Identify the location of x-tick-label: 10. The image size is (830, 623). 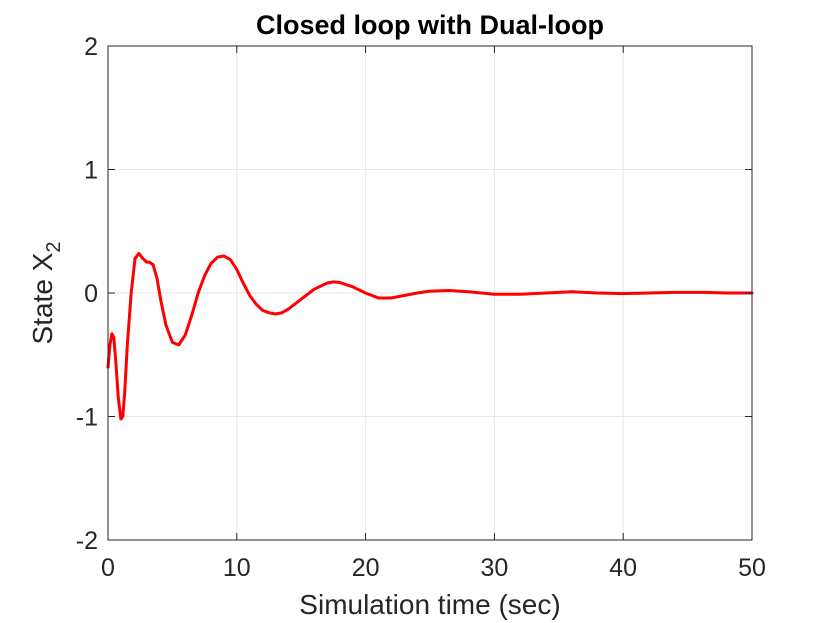
(237, 568).